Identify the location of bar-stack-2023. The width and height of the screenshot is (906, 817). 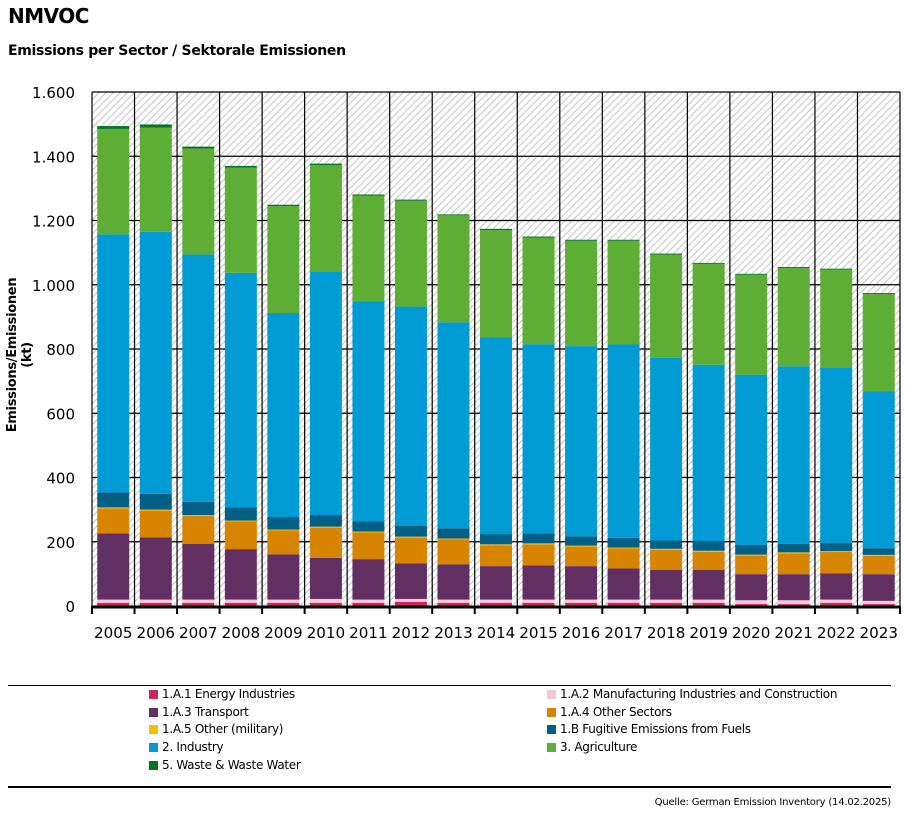
(878, 449).